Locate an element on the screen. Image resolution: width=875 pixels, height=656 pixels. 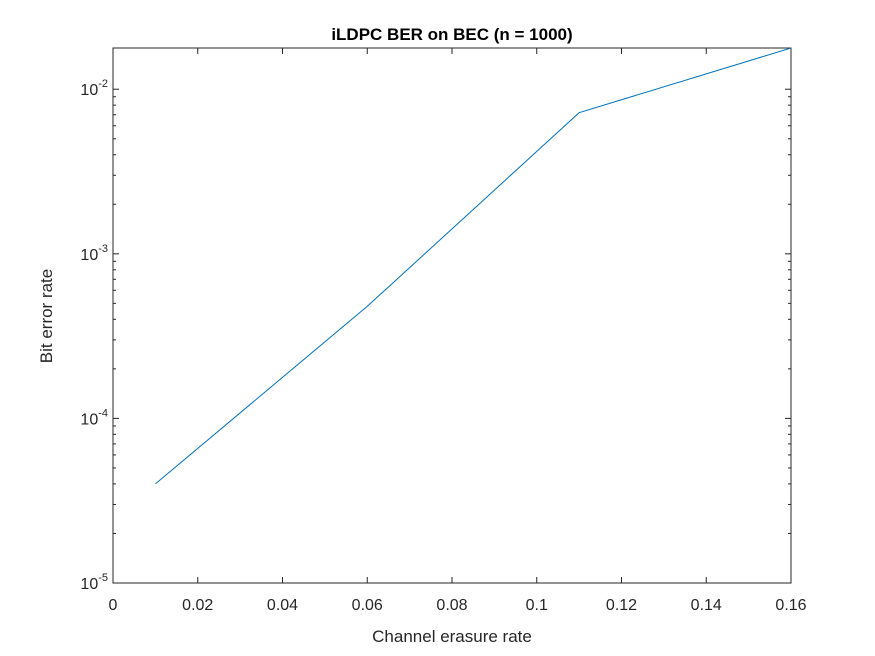
y-tick-label: 10⁻⁴ is located at coordinates (94, 417).